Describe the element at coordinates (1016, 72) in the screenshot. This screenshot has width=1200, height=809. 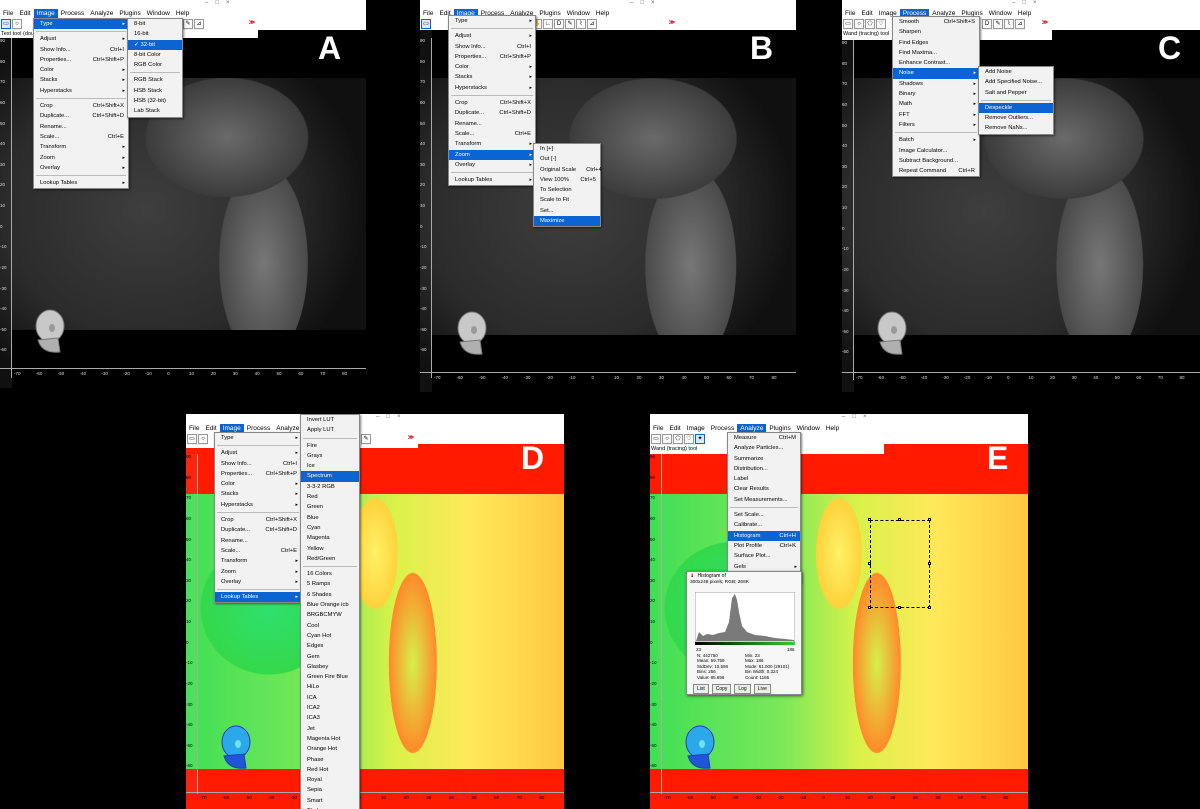
I see `menu-item-add-noise: Add Noise` at that location.